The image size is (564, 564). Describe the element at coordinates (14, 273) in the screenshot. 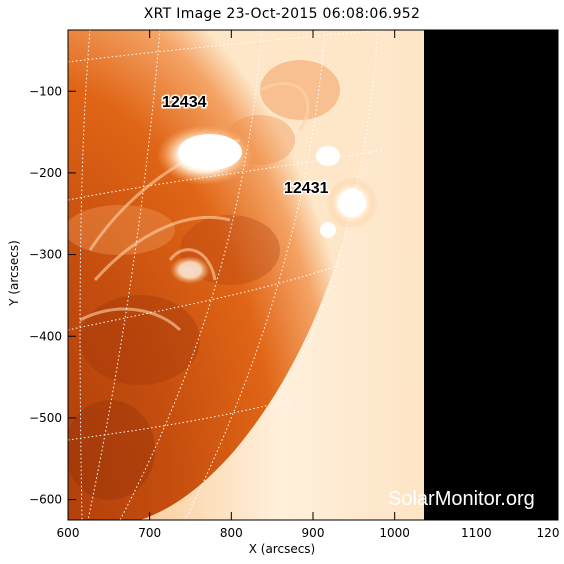

I see `y-axis-label: Y (arcsecs)` at that location.